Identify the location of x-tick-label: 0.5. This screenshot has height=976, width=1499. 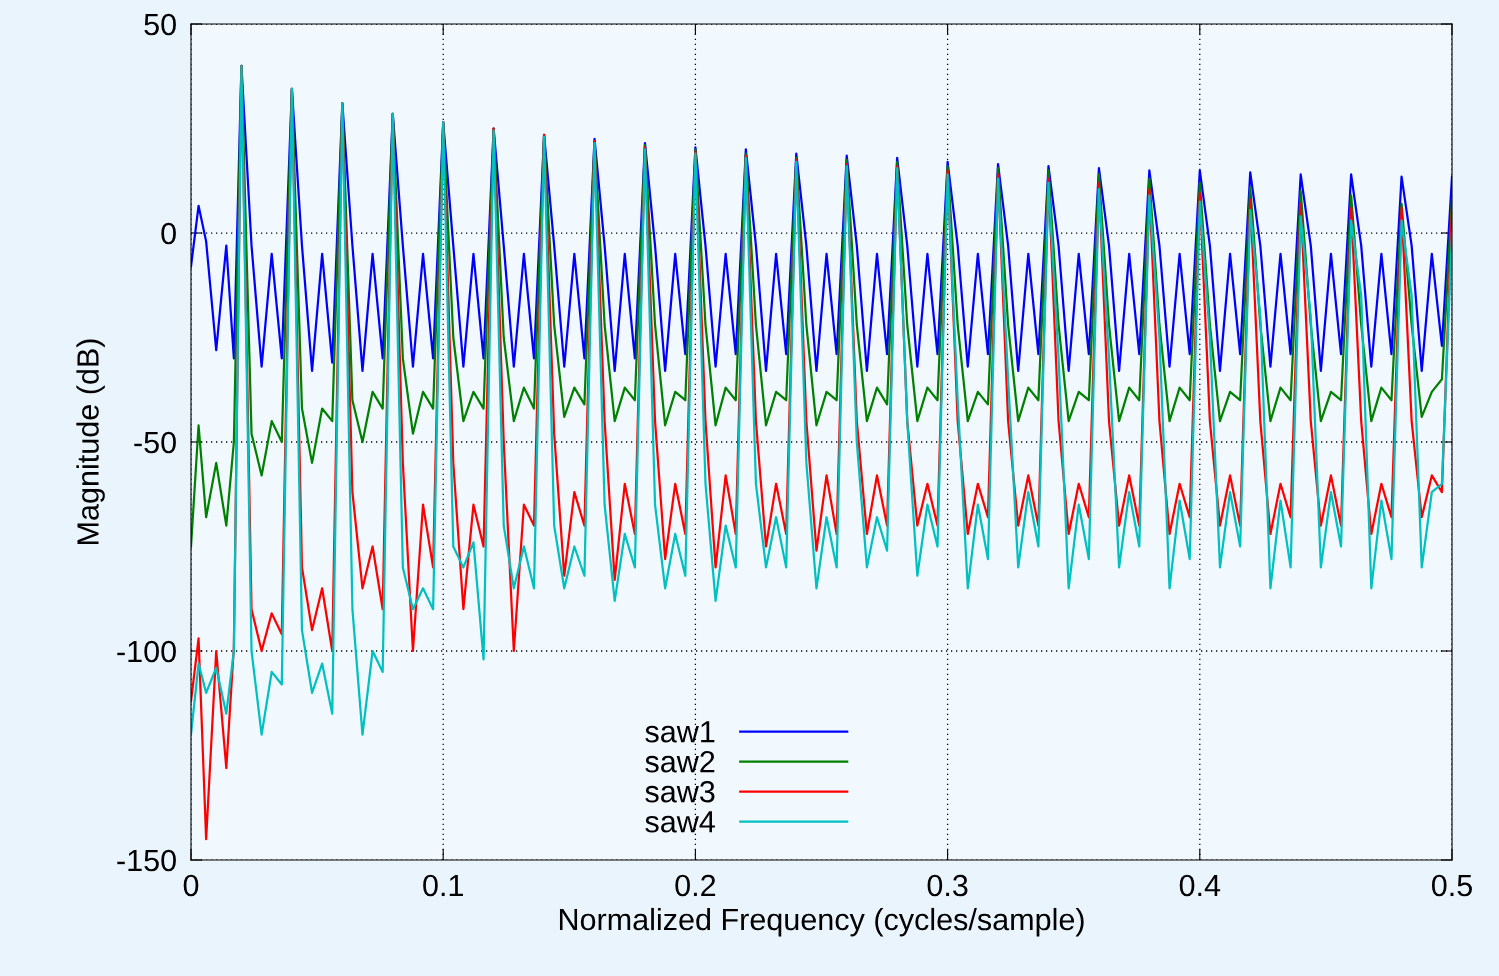
(1451, 885).